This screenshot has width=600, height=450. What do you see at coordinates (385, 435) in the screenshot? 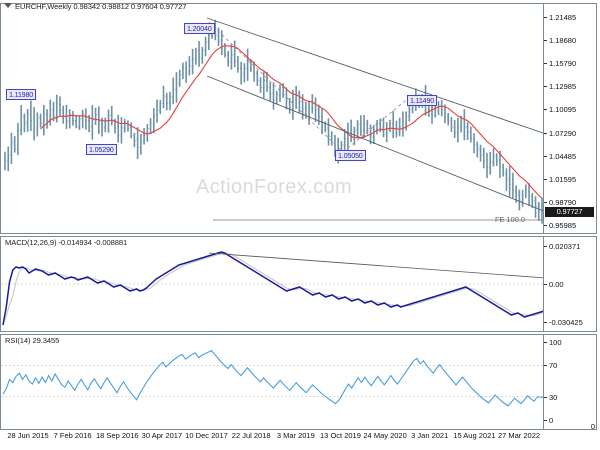
I see `date-axis-tick-label: 24 May 2020` at bounding box center [385, 435].